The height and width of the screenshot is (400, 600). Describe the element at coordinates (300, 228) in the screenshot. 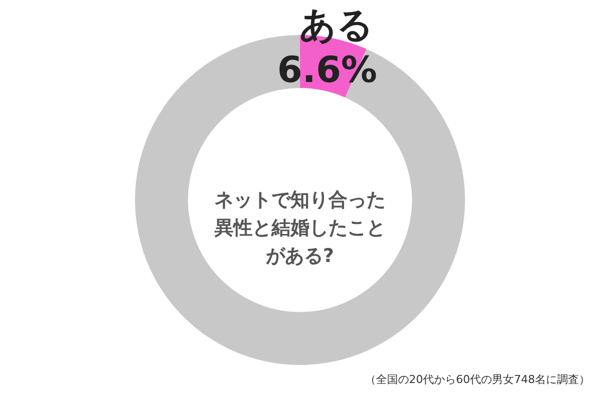

I see `text: ネットで知り合った異性と結婚したことがある?` at that location.